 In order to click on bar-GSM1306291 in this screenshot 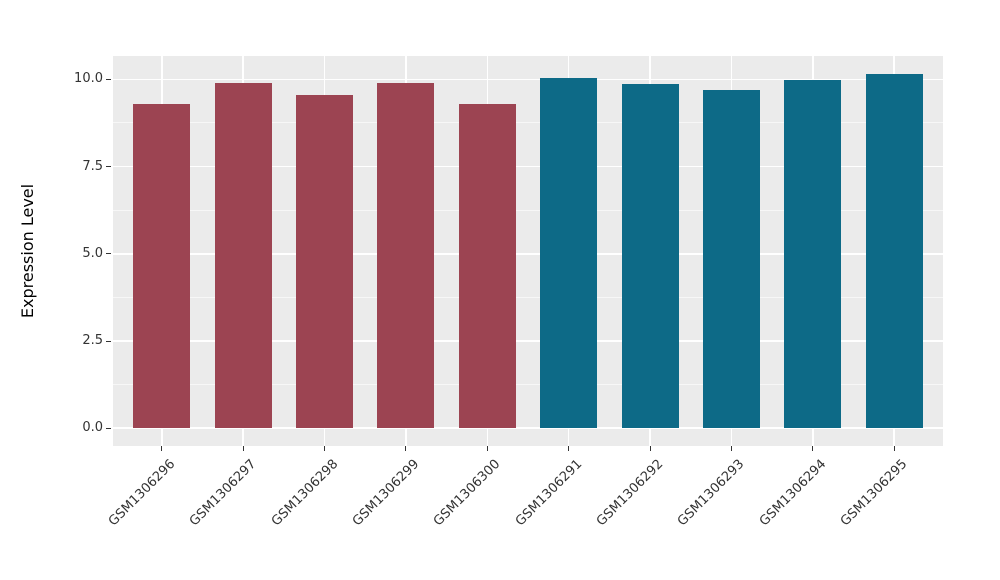, I will do `click(569, 253)`.